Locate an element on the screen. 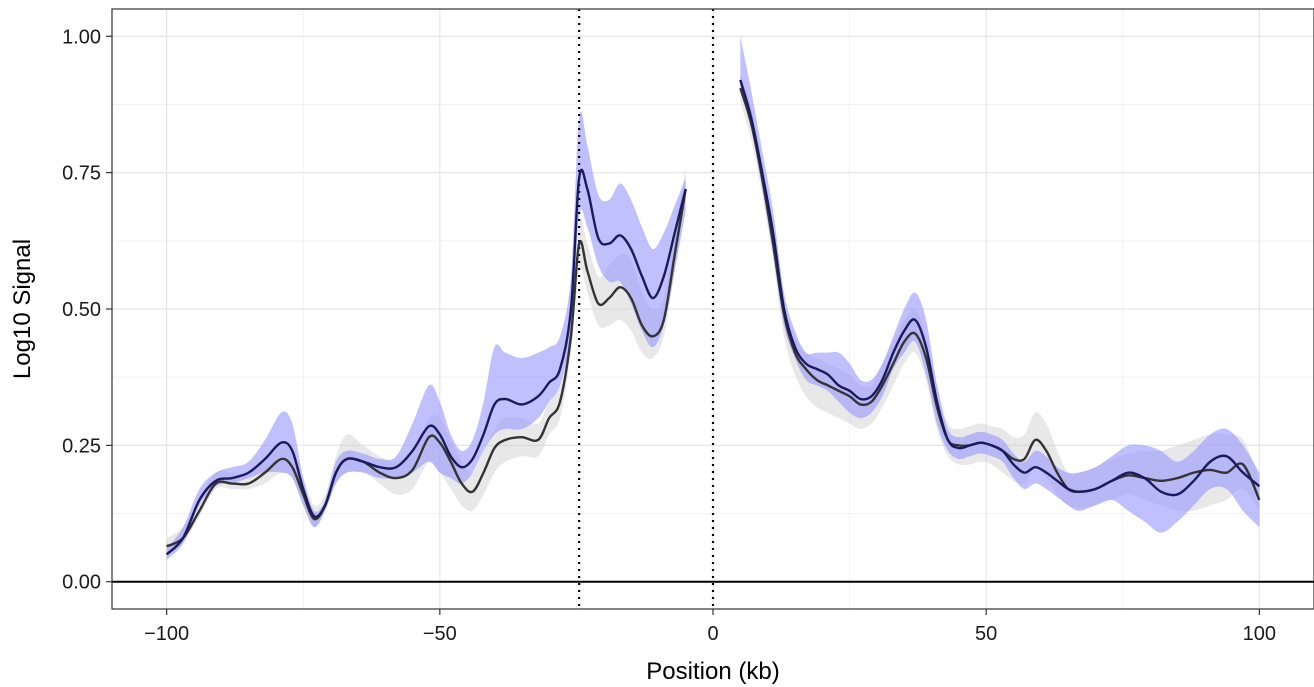  x-tick-label: 0 is located at coordinates (712, 634).